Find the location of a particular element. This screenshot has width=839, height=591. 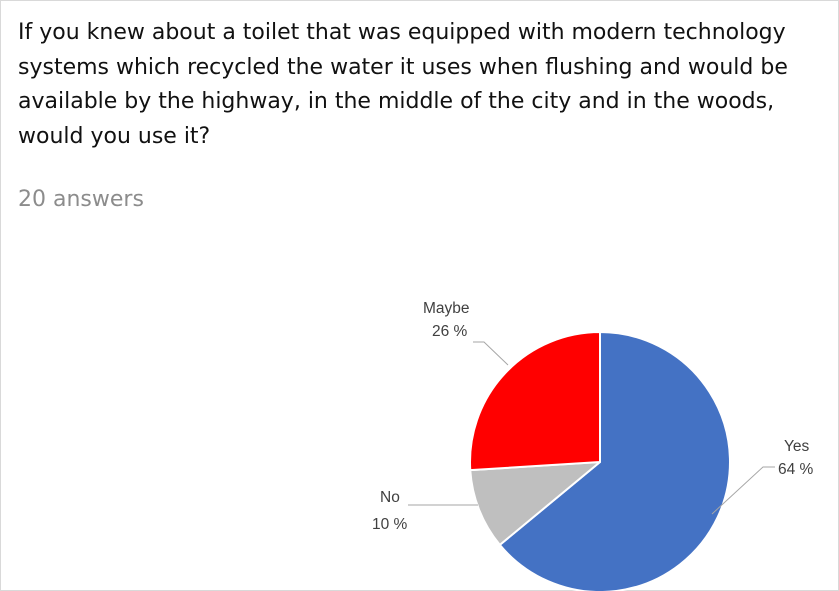

slice-name-yes: Yes is located at coordinates (797, 446).